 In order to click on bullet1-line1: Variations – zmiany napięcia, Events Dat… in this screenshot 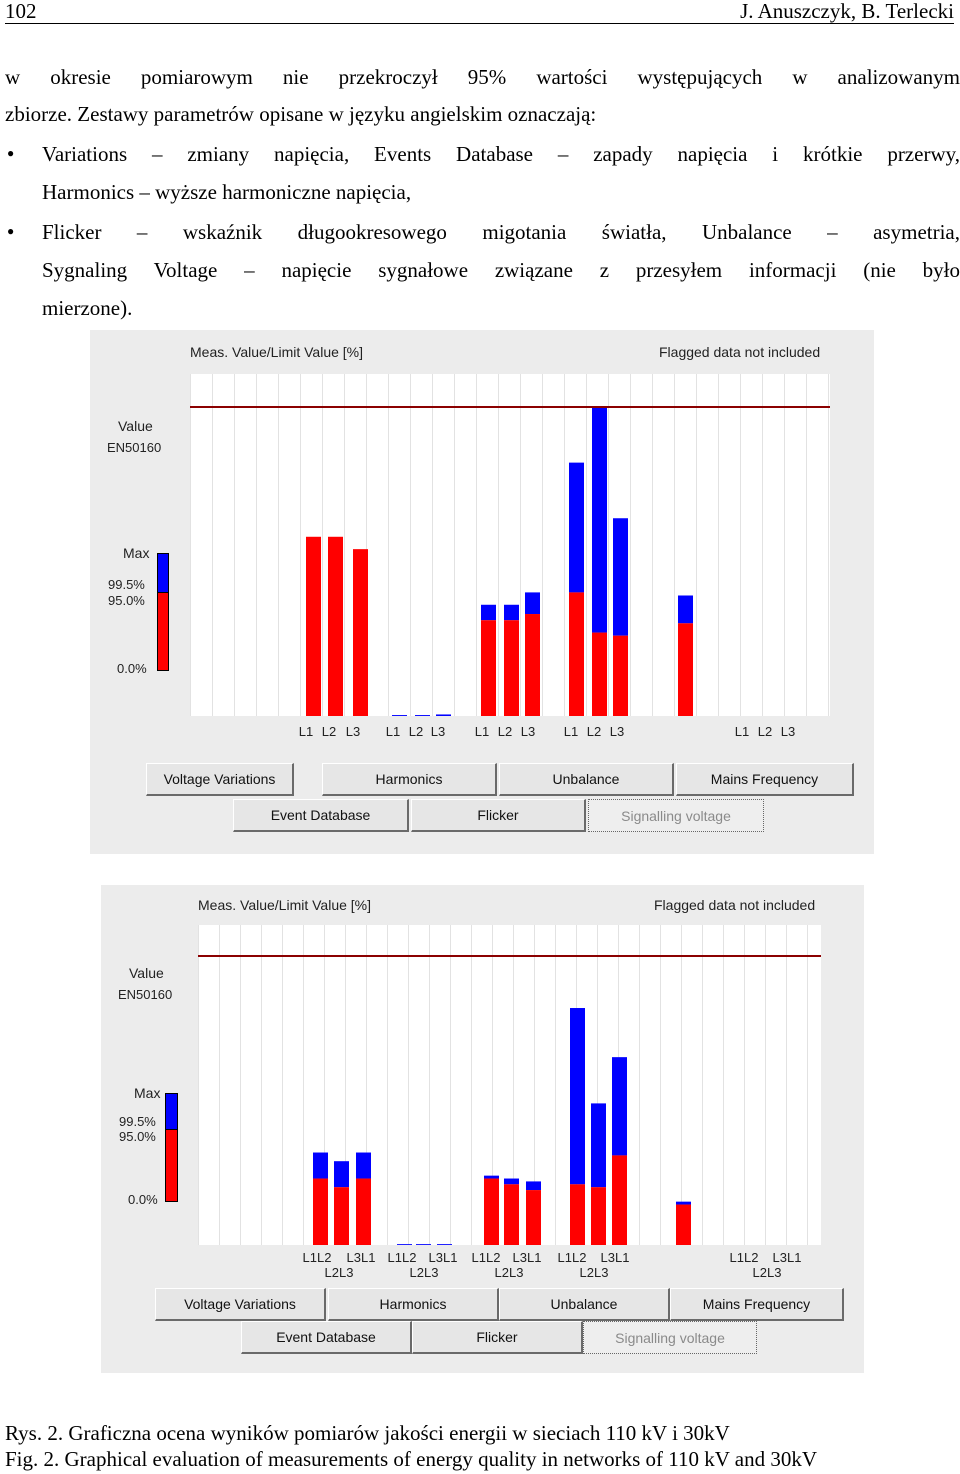, I will do `click(501, 154)`.